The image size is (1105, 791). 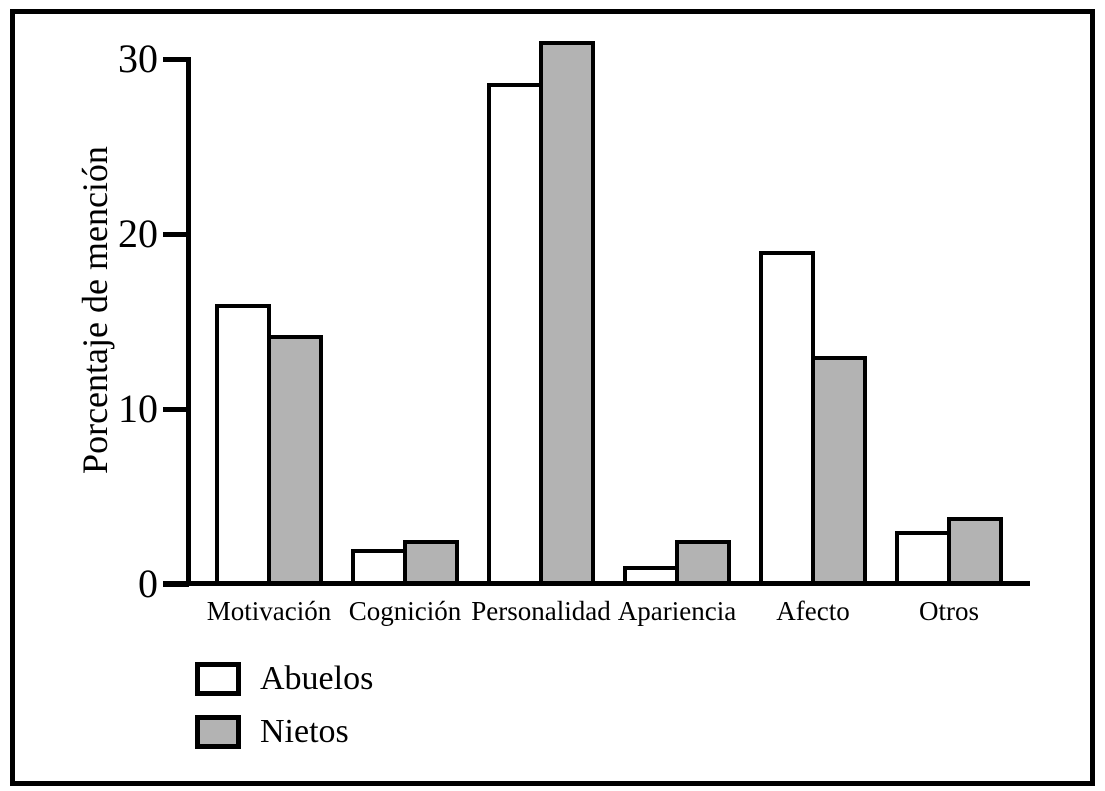 I want to click on y-tick-label-20: 20, so click(x=138, y=233).